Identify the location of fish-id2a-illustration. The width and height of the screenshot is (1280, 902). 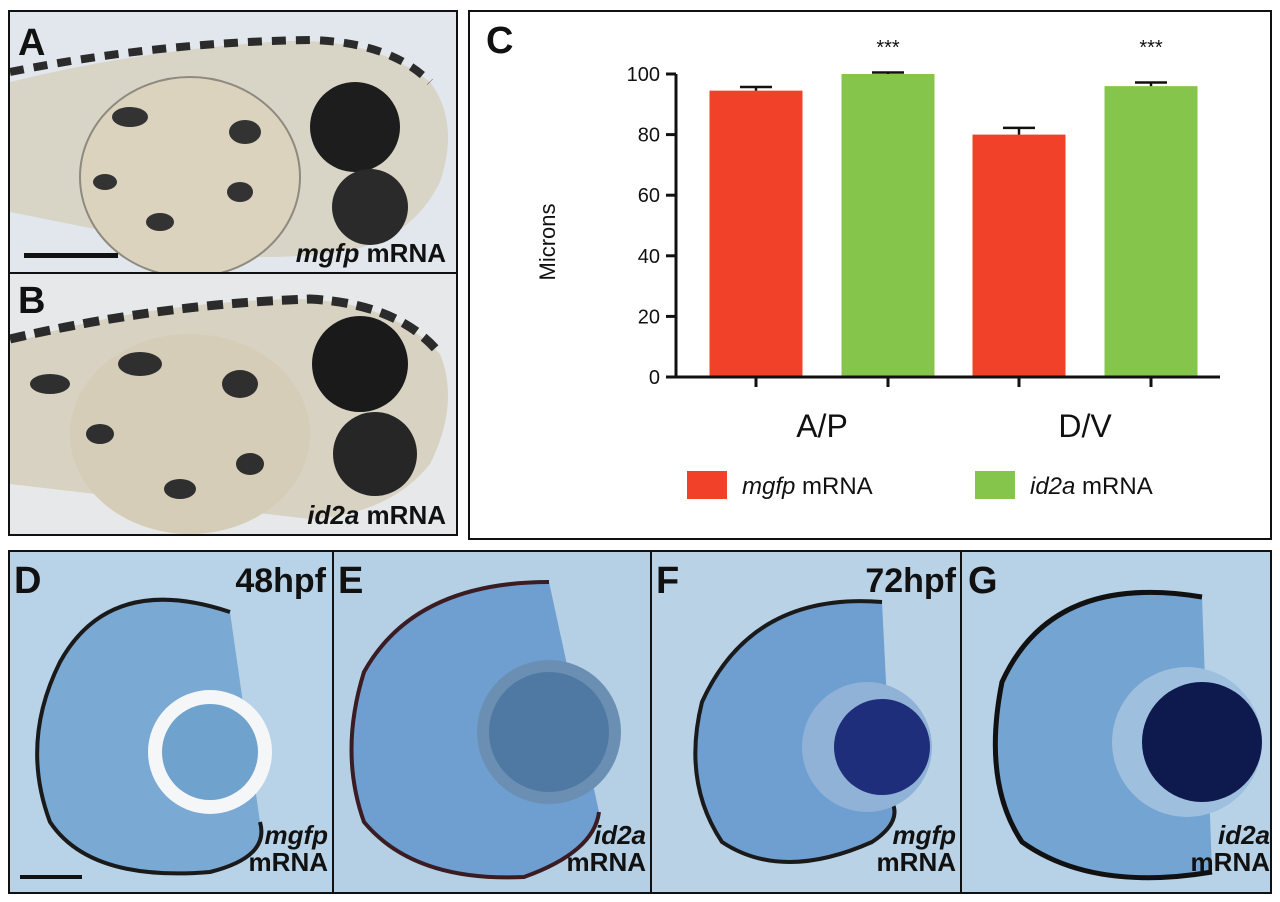
(229, 414).